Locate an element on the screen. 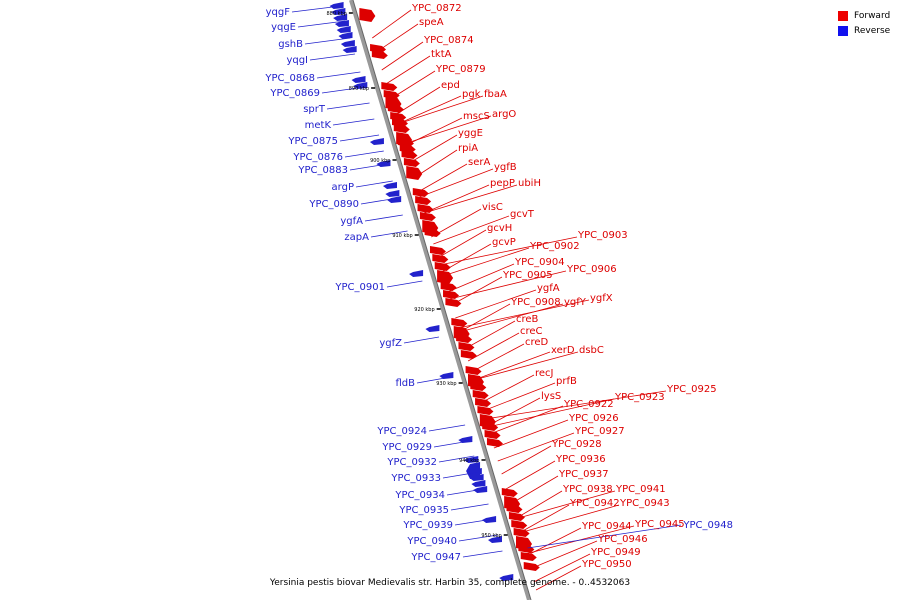 This screenshot has width=900, height=600. reverse-gene-label: YPC_0868 is located at coordinates (289, 78).